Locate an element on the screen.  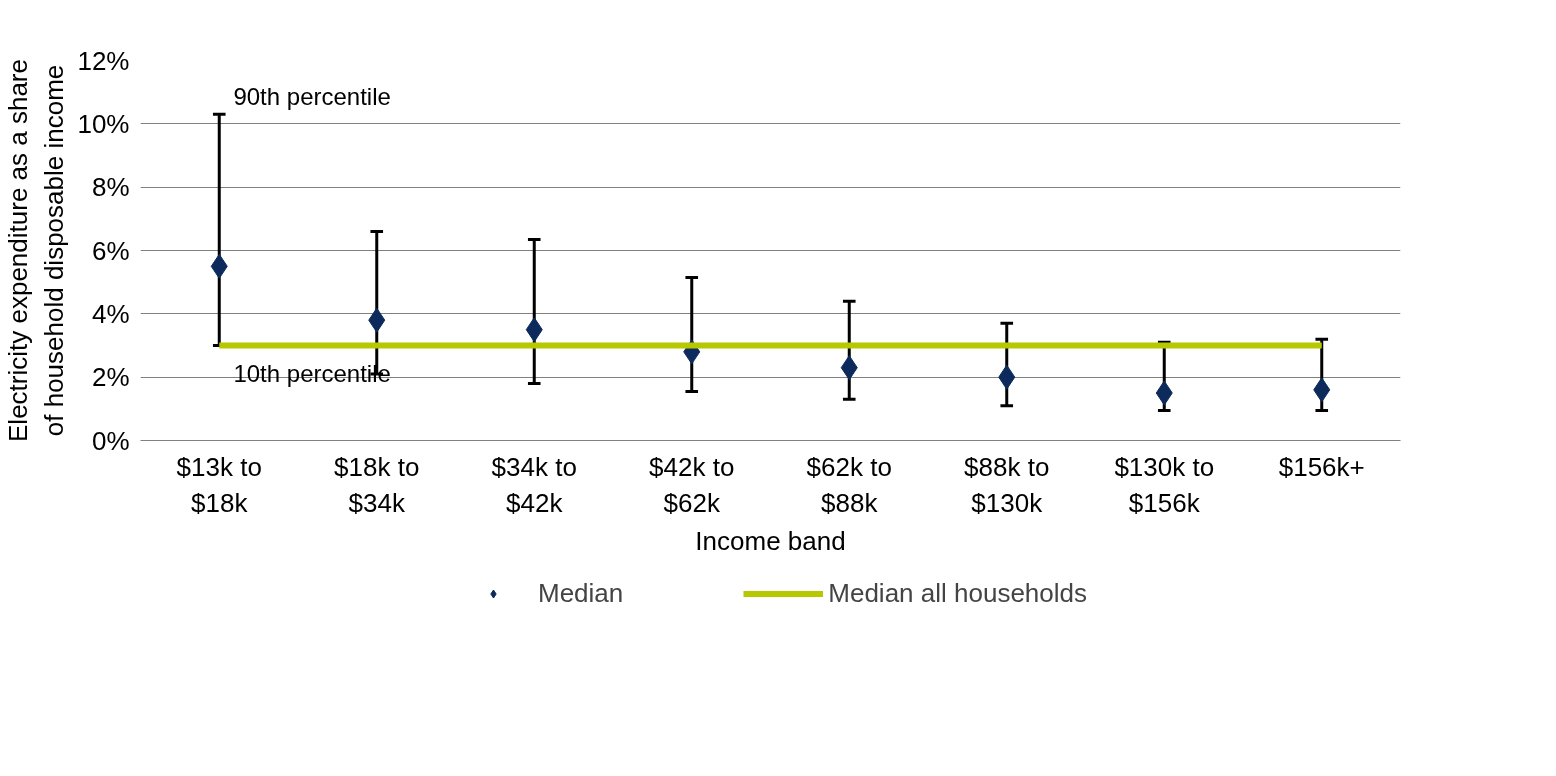
y-tick-label: 6% is located at coordinates (110, 250).